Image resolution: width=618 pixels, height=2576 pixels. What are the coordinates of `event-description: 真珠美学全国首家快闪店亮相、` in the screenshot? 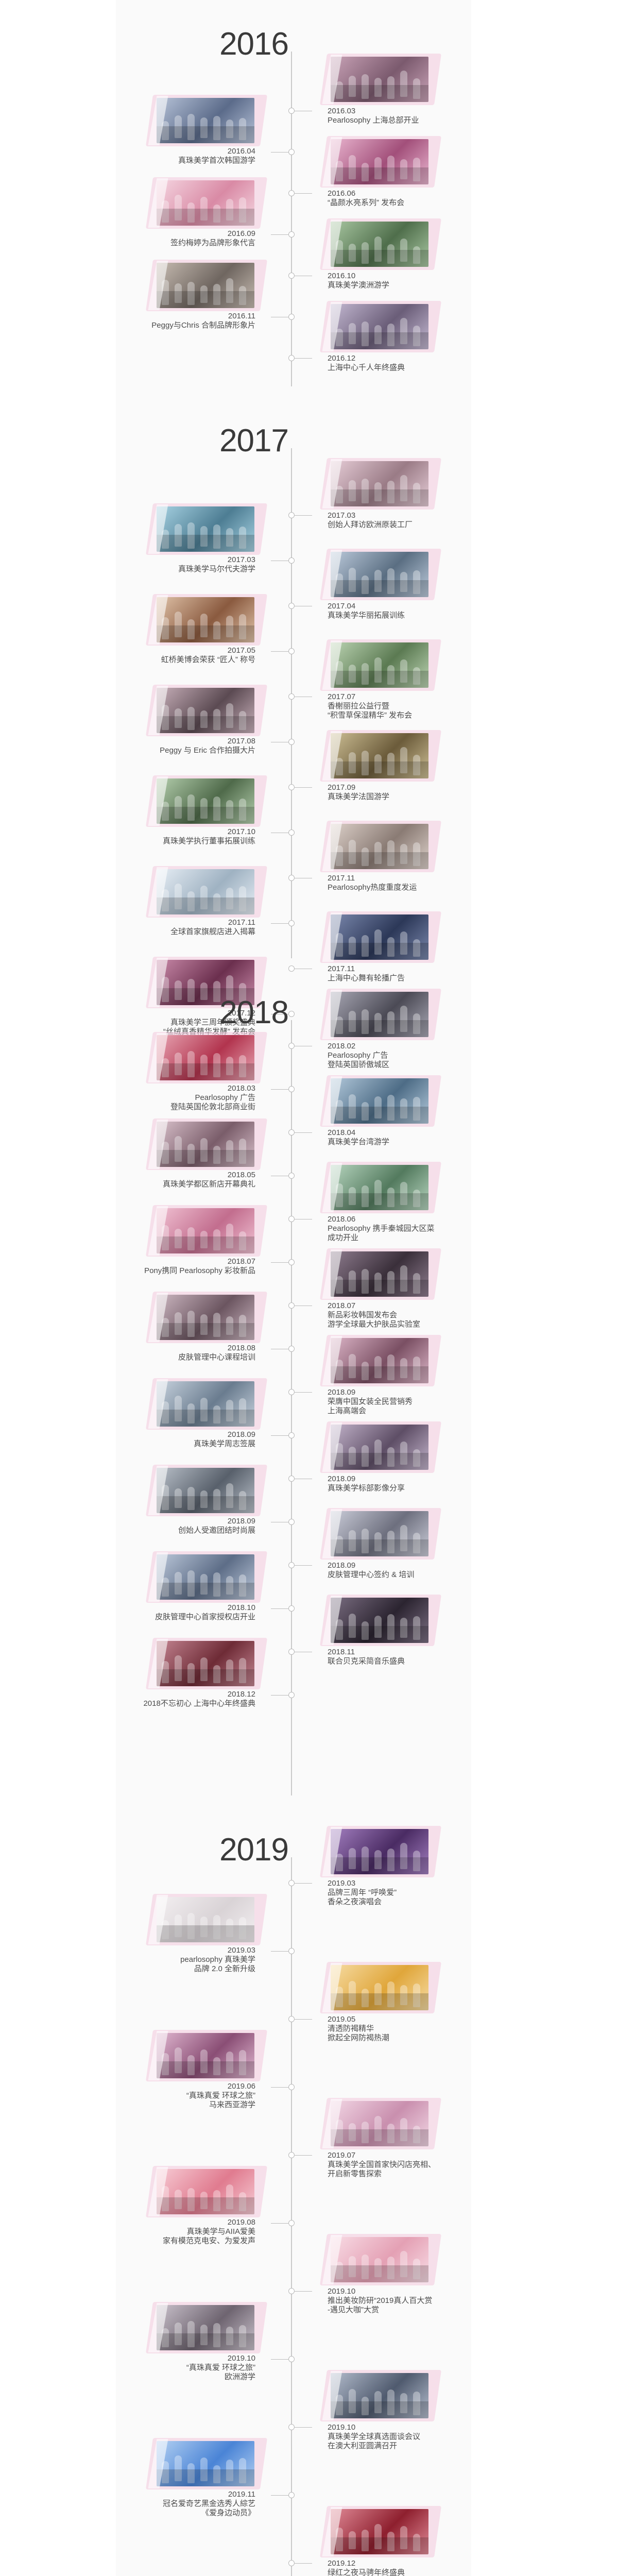 It's located at (382, 2164).